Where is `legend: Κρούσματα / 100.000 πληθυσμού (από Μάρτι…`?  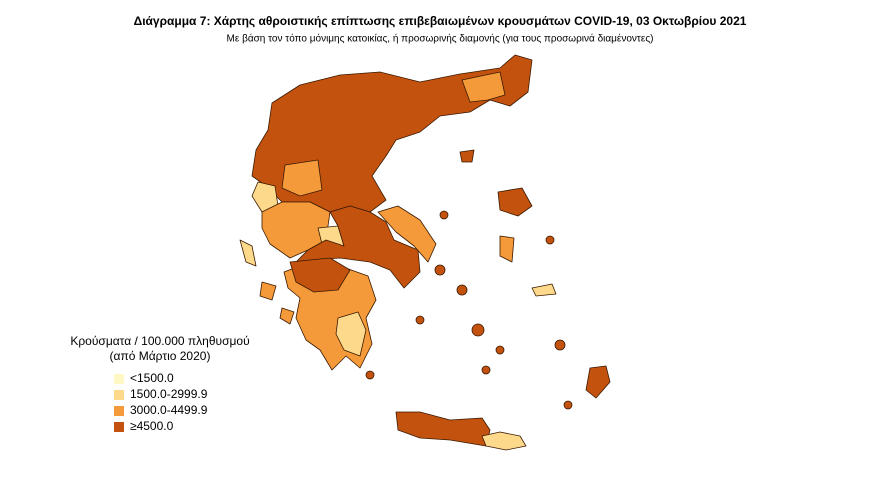
legend: Κρούσματα / 100.000 πληθυσμού (από Μάρτι… is located at coordinates (159, 383).